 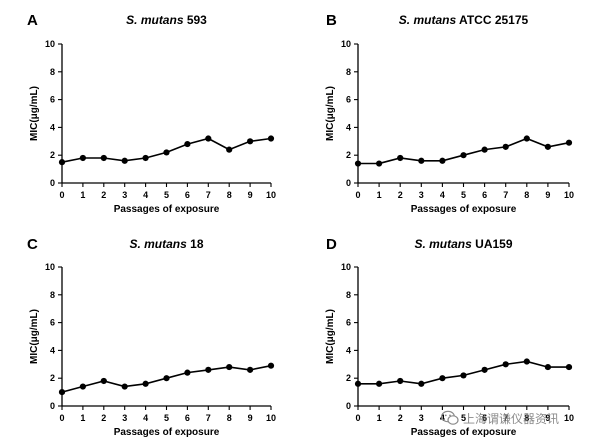 I want to click on watermark-text: 上海谓谦仪器资讯, so click(x=511, y=418).